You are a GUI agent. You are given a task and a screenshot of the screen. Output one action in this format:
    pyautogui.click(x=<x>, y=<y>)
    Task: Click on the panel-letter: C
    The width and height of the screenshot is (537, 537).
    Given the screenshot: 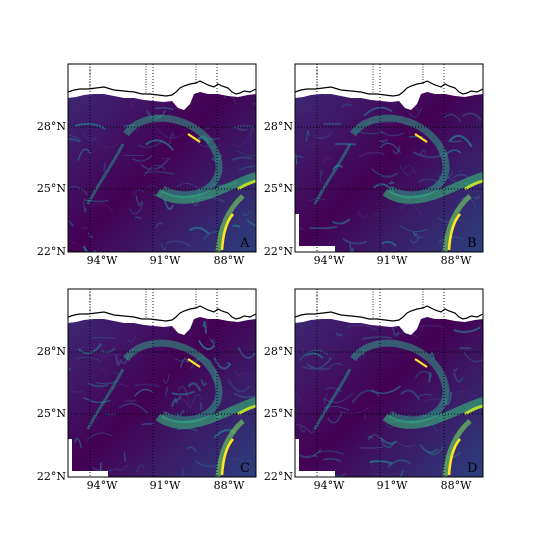 What is the action you would take?
    pyautogui.click(x=245, y=468)
    